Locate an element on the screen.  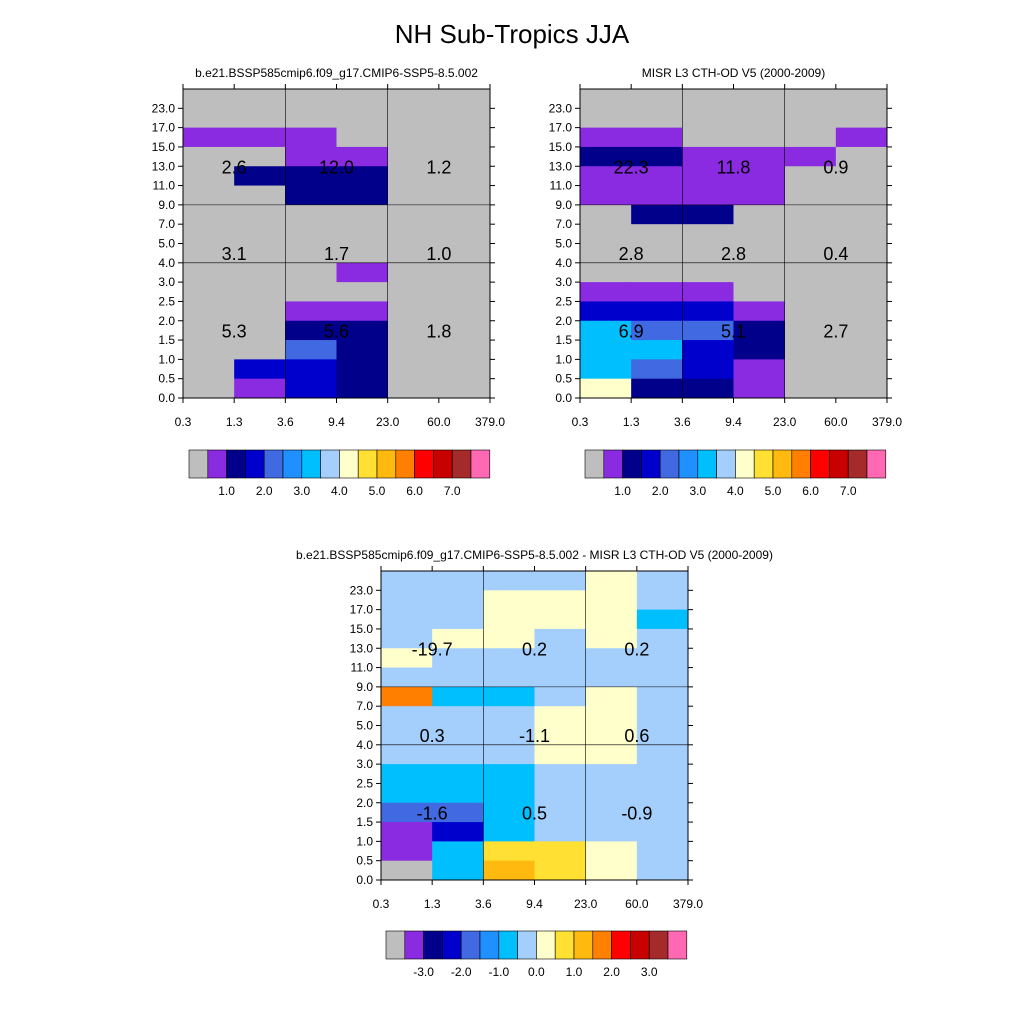
value-label: 2.7 is located at coordinates (835, 331).